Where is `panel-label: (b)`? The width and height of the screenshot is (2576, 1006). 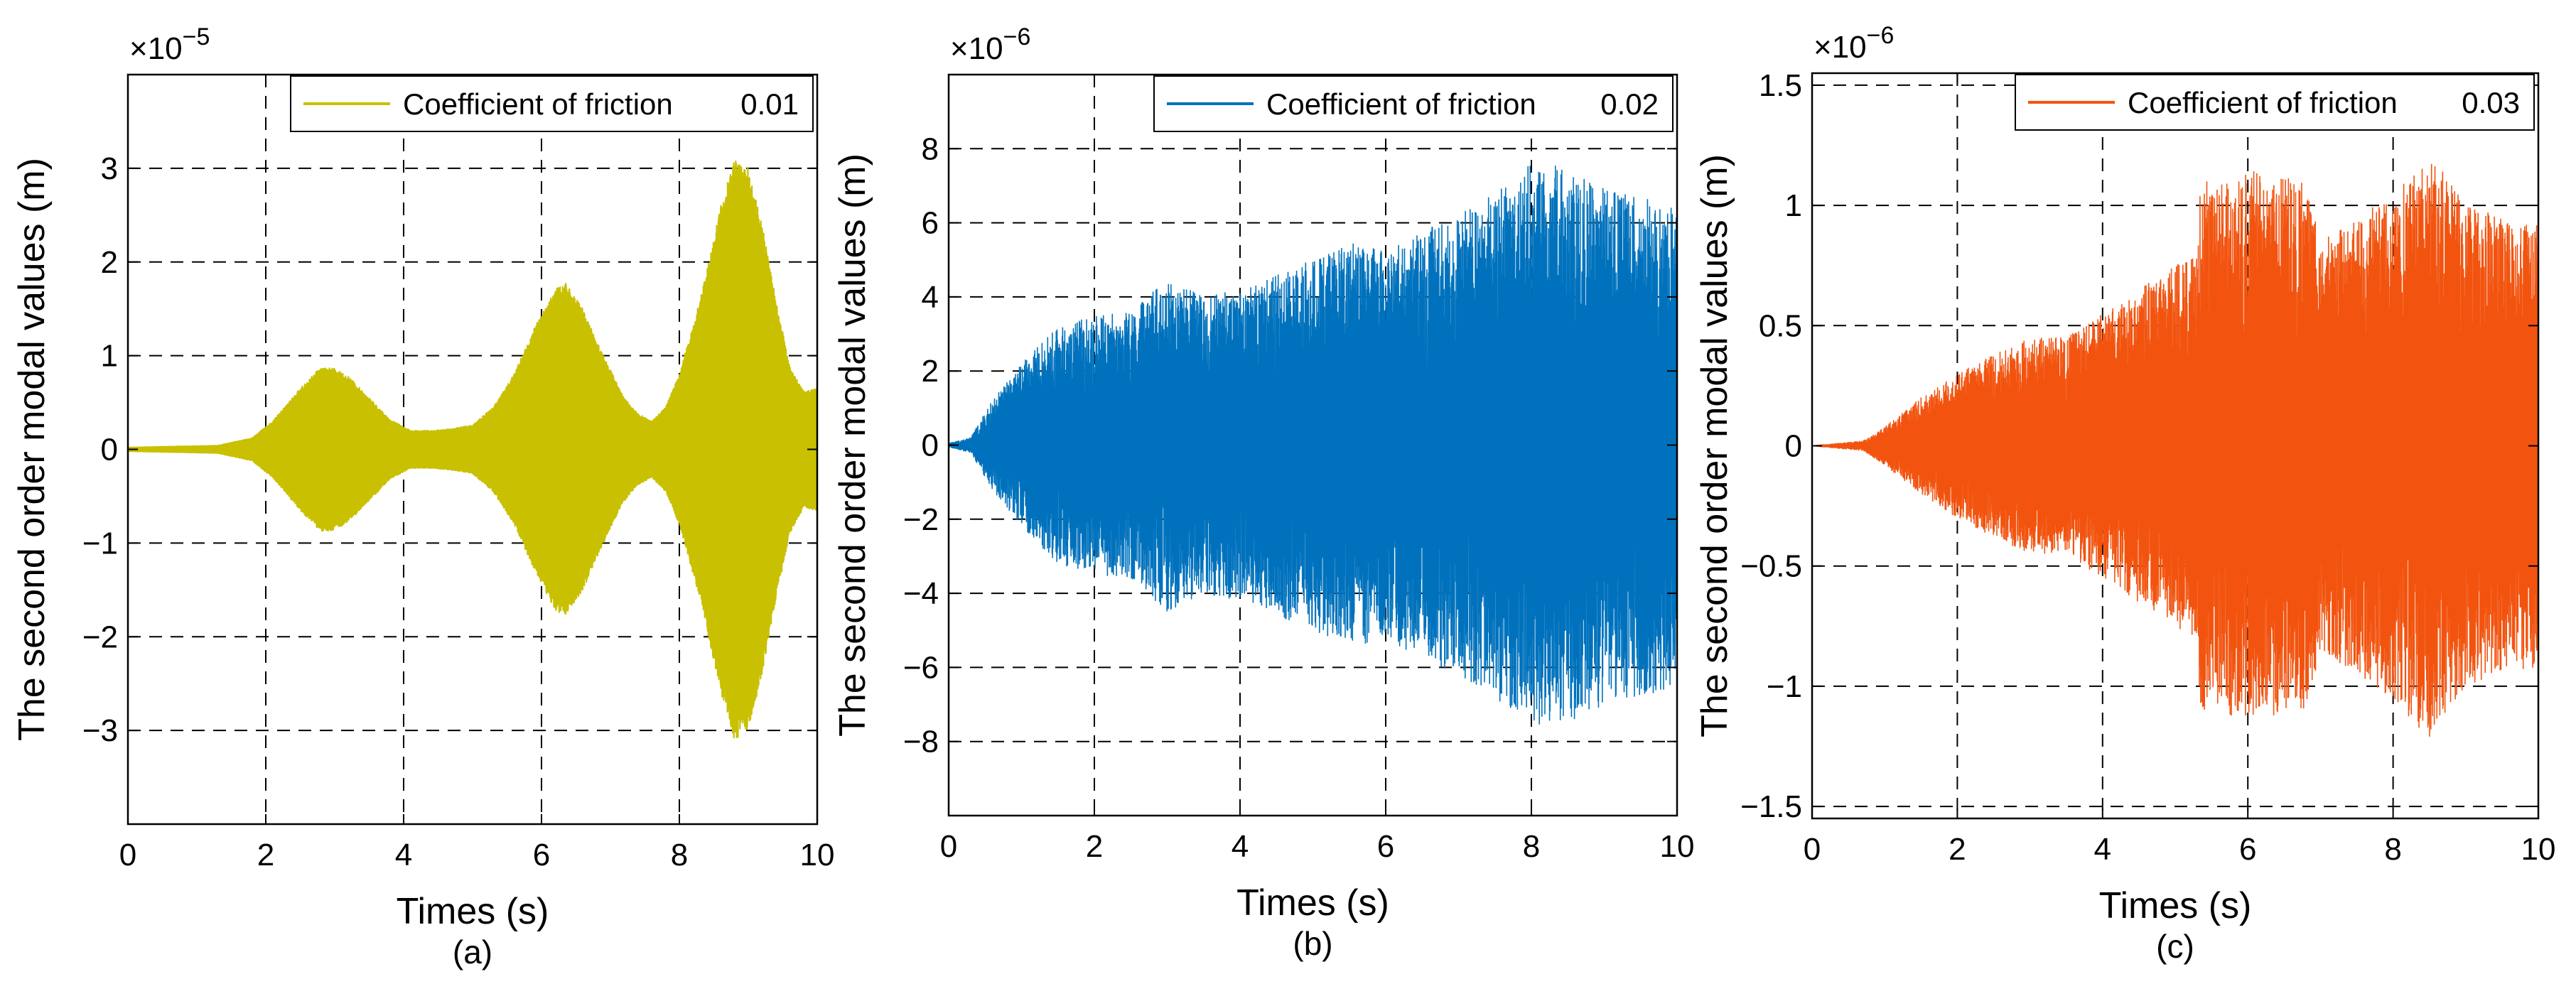
panel-label: (b) is located at coordinates (1312, 943).